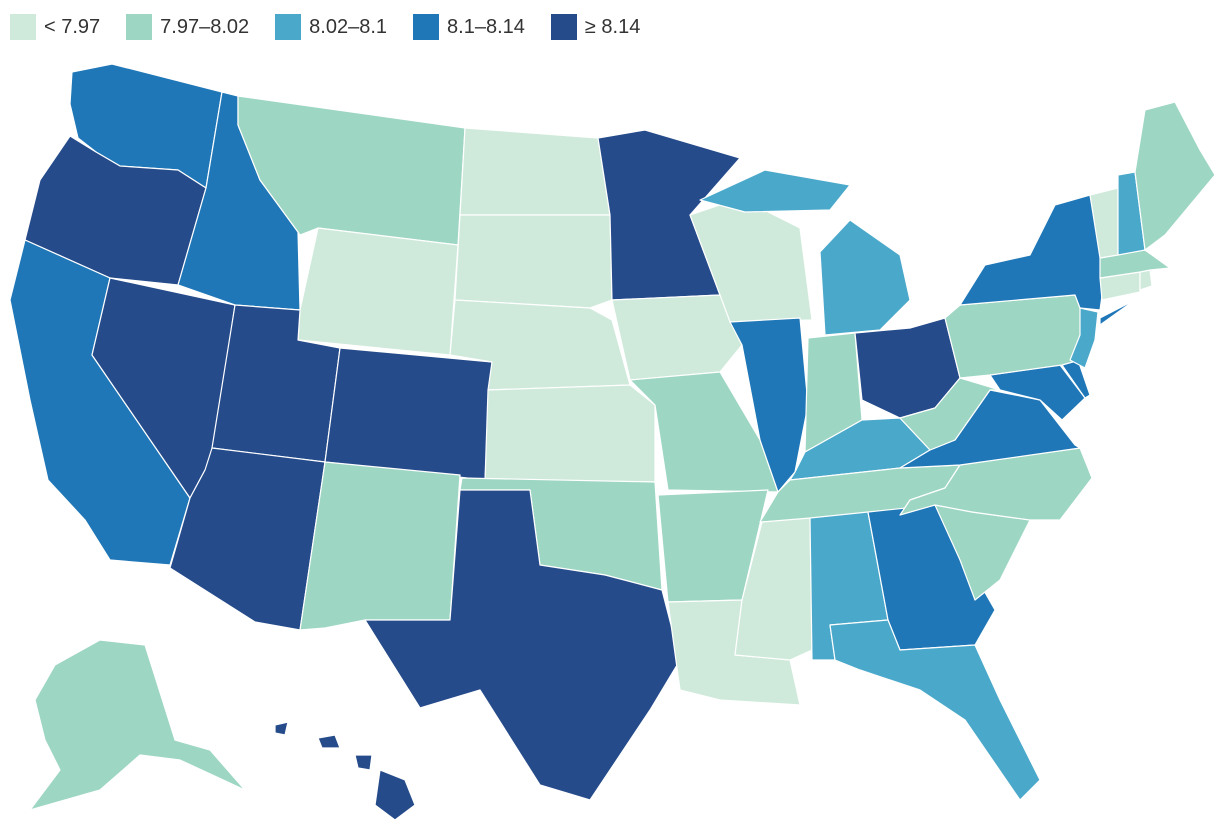 Image resolution: width=1220 pixels, height=830 pixels. What do you see at coordinates (72, 26) in the screenshot?
I see `legend-label: < 7.97` at bounding box center [72, 26].